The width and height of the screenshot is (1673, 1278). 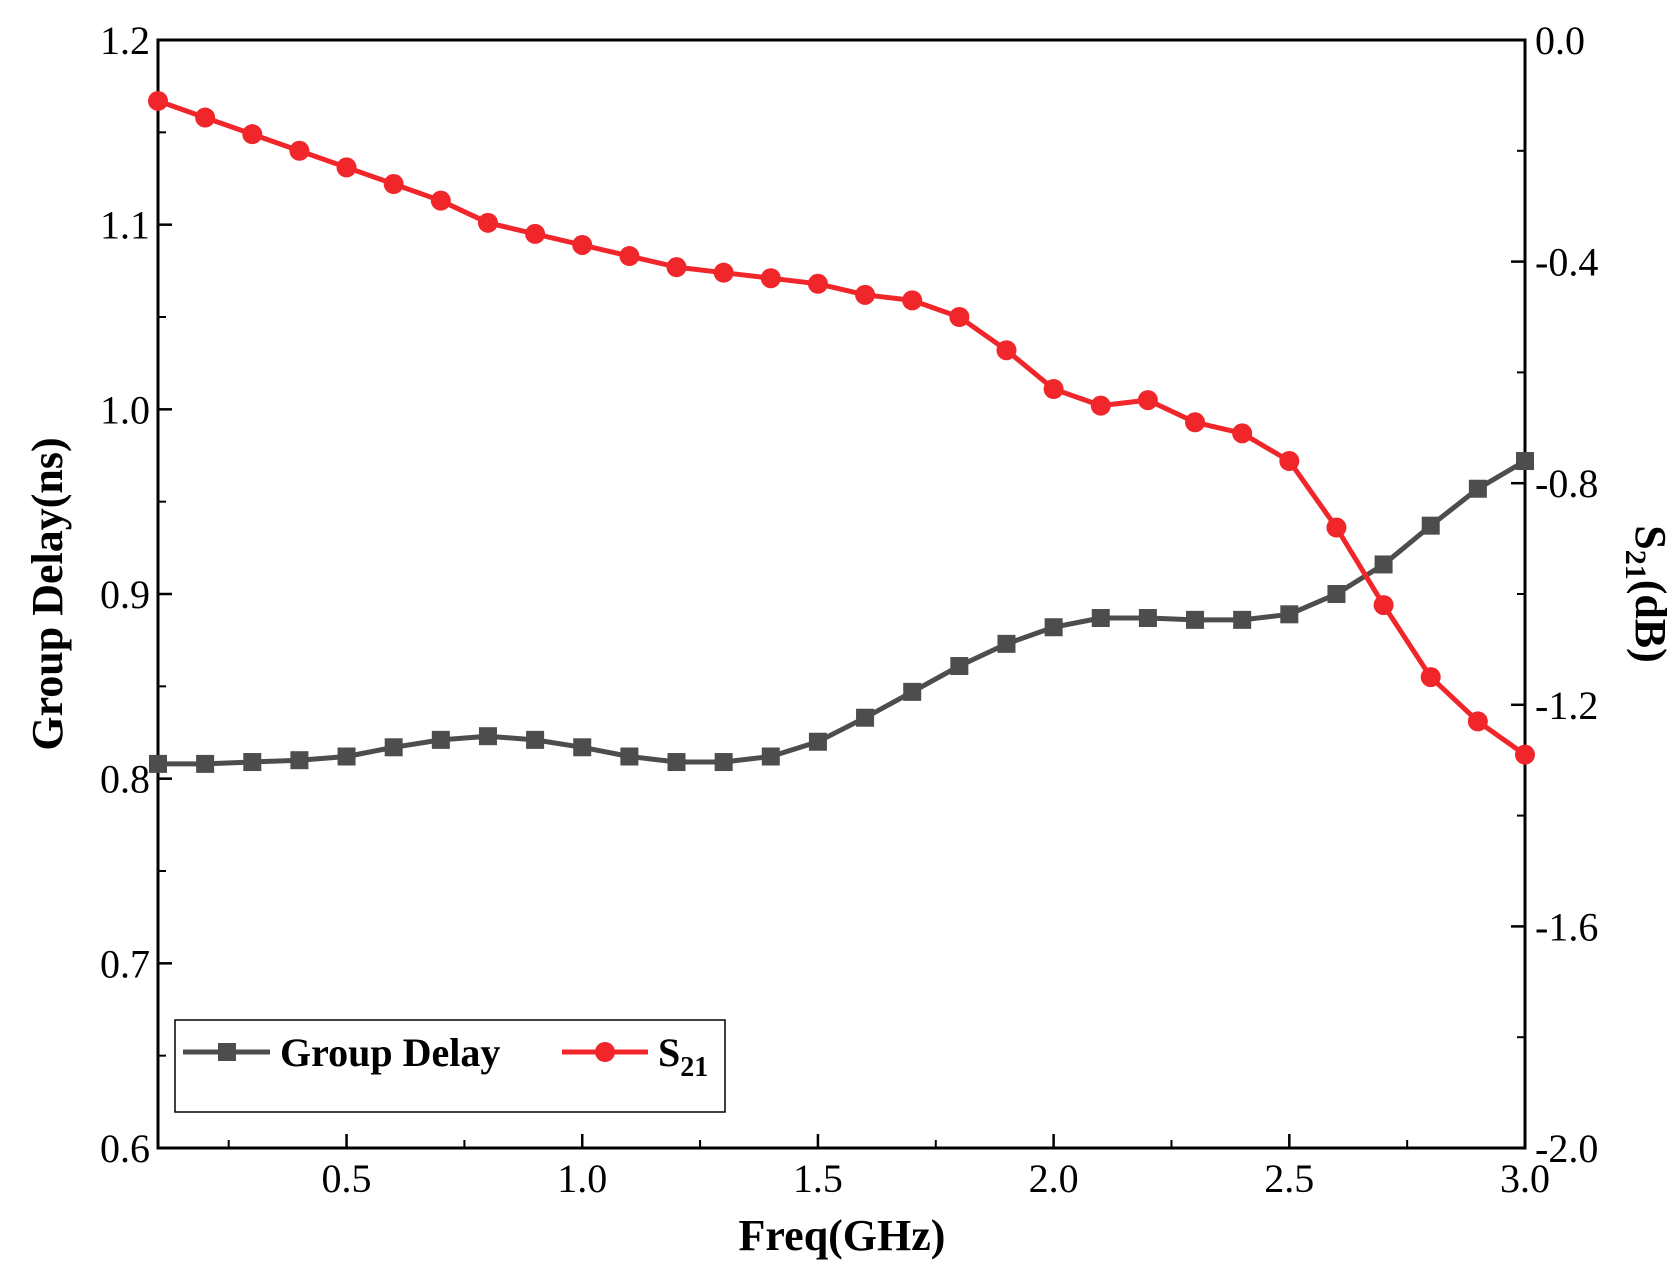 I want to click on y-right-tick-label: -1.2, so click(x=1566, y=705).